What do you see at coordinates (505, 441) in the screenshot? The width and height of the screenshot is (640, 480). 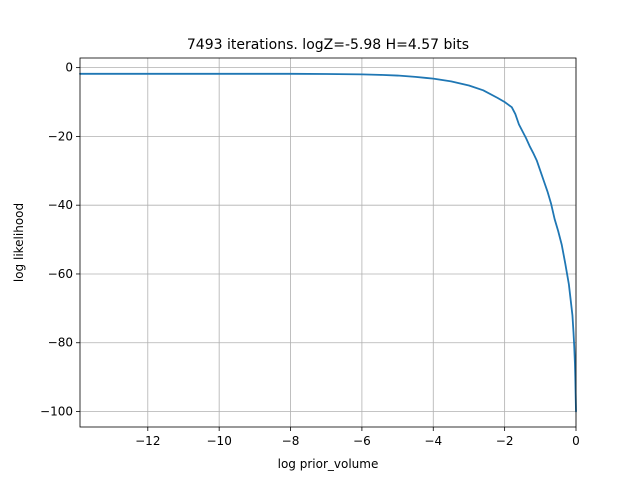 I see `x-tick-label: −2` at bounding box center [505, 441].